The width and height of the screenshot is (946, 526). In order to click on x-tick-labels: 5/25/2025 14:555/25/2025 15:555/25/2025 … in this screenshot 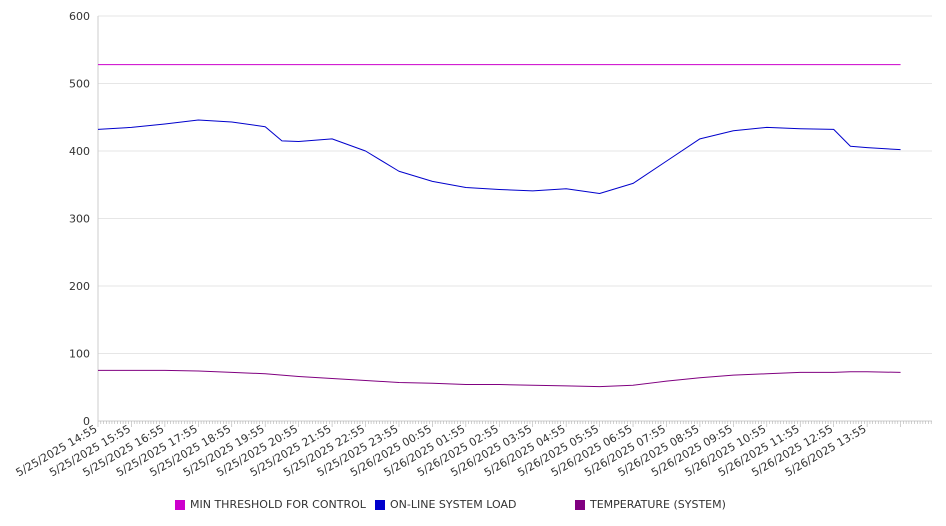, I will do `click(441, 450)`.